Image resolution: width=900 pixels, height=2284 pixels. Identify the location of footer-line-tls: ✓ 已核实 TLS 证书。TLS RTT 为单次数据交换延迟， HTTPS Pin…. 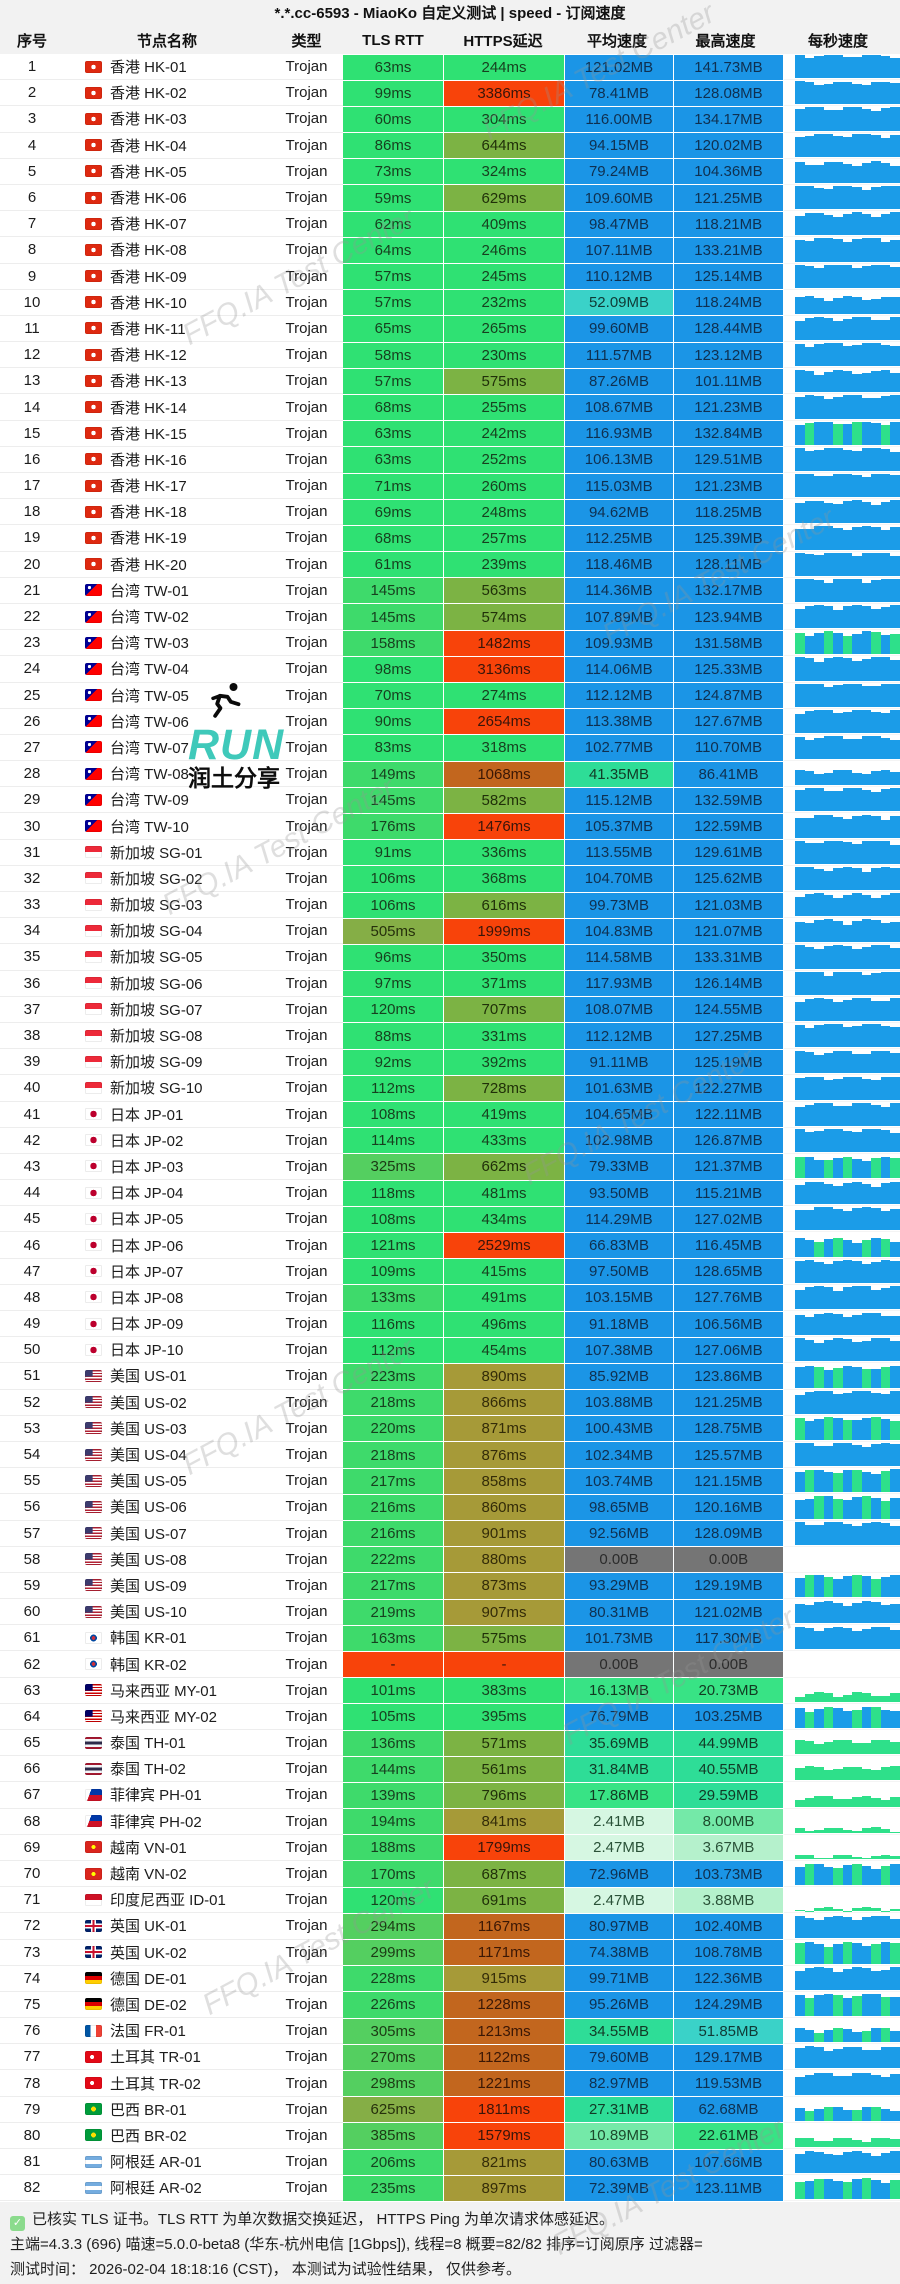
(450, 2219).